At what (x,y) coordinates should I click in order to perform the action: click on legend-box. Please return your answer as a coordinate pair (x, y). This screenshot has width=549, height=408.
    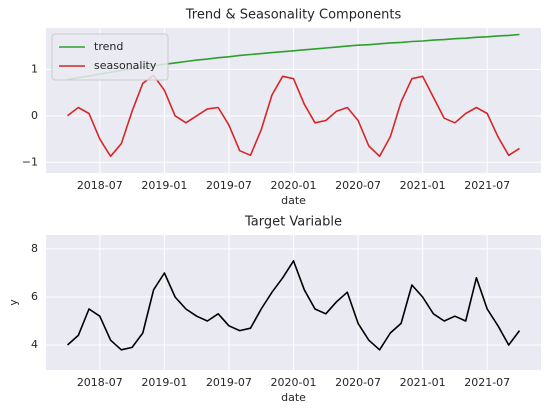
    Looking at the image, I should click on (110, 57).